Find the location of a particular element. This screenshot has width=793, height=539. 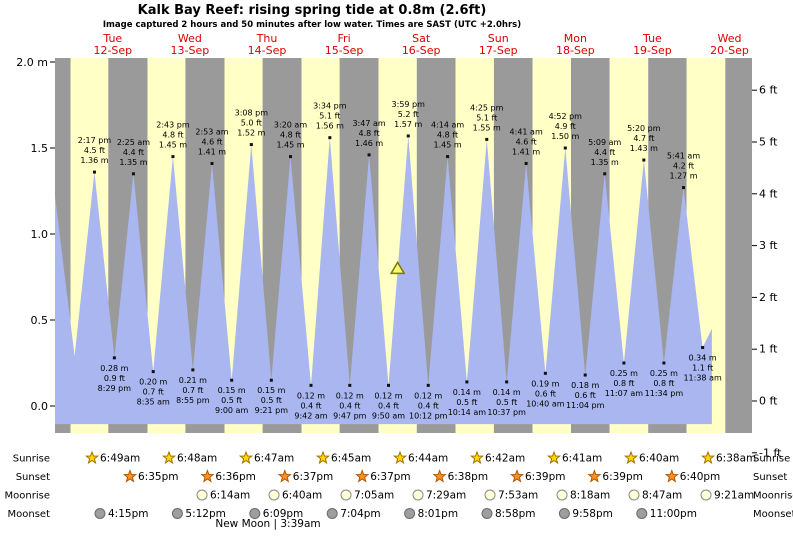

right-axis-label: -1 ft is located at coordinates (770, 452).